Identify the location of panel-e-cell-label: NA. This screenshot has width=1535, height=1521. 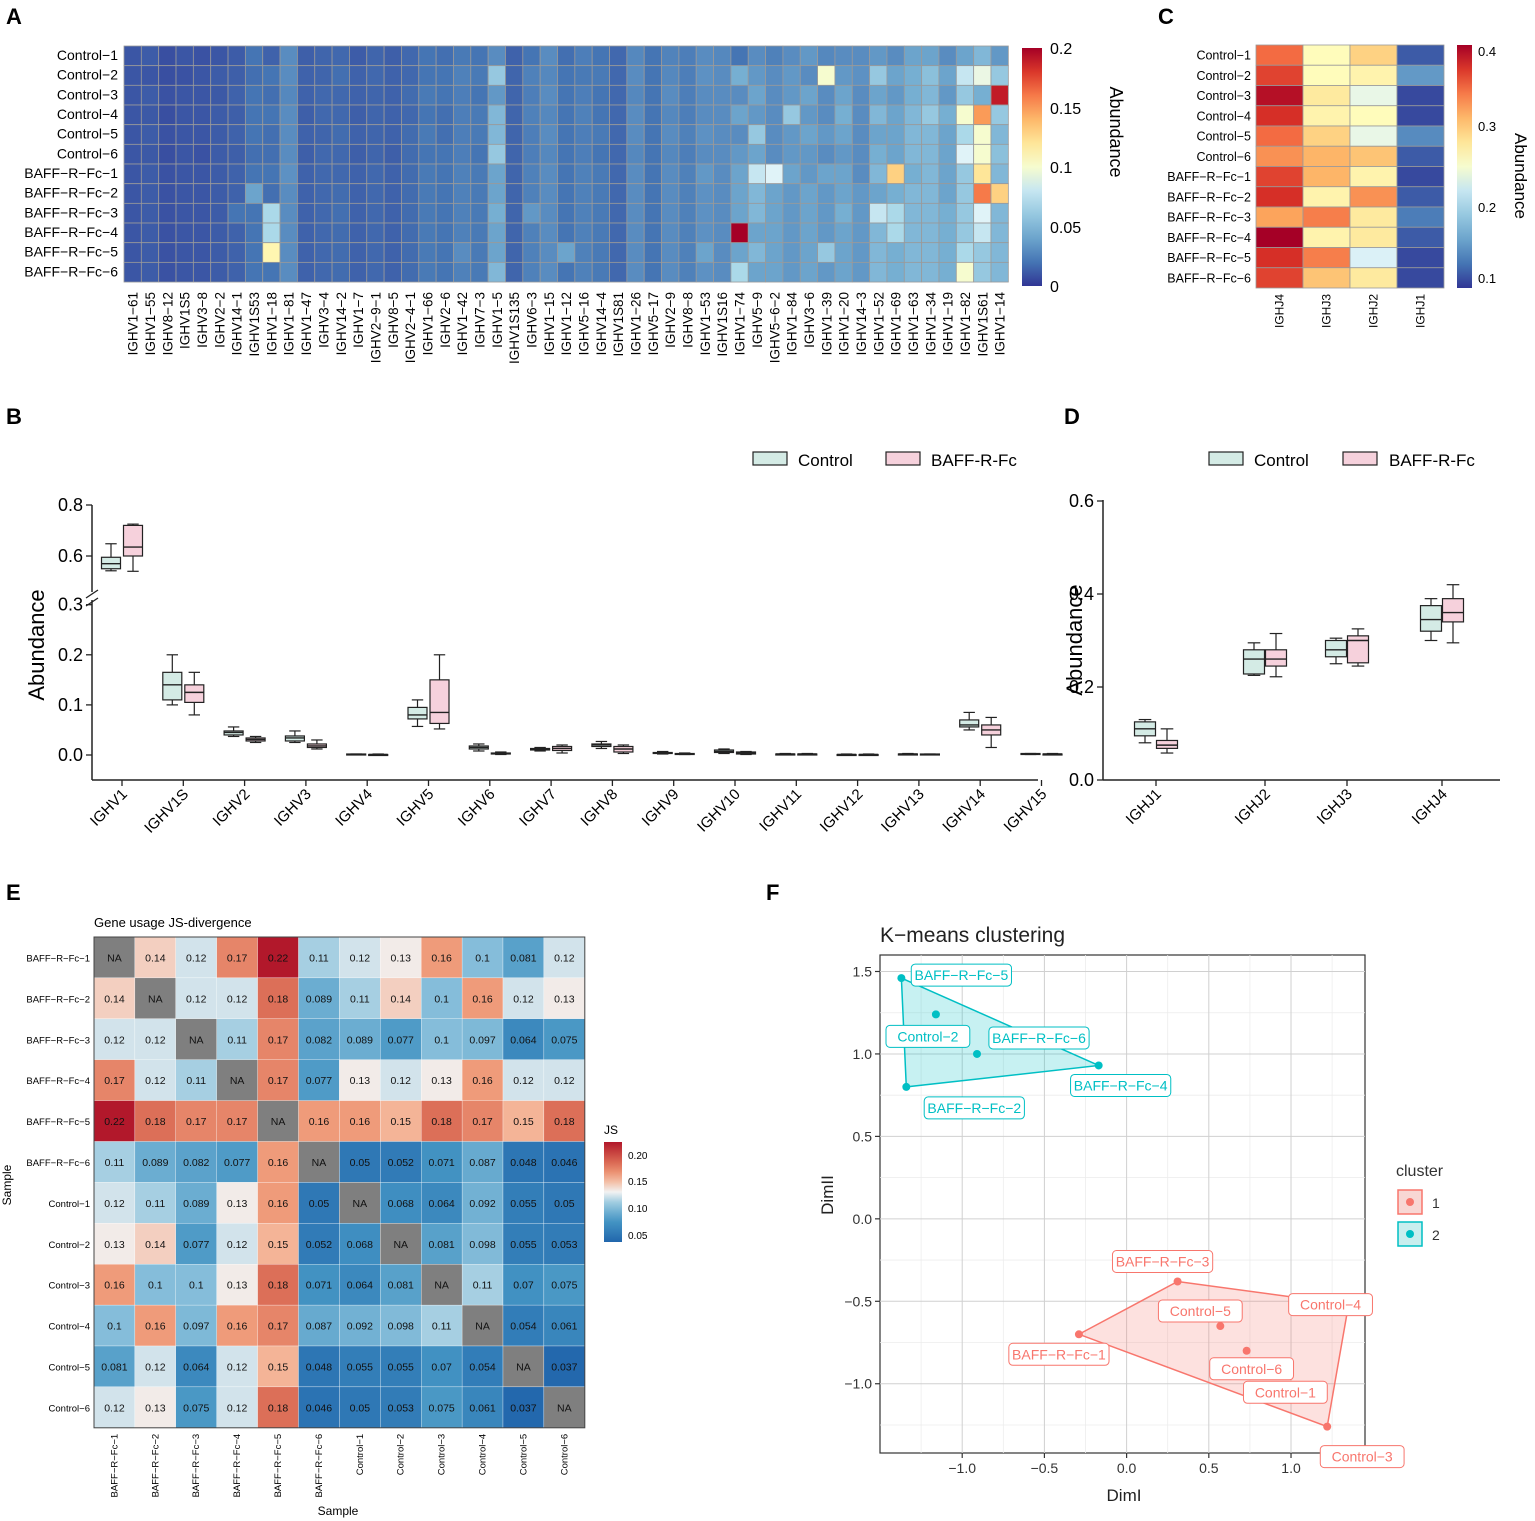
(523, 1367).